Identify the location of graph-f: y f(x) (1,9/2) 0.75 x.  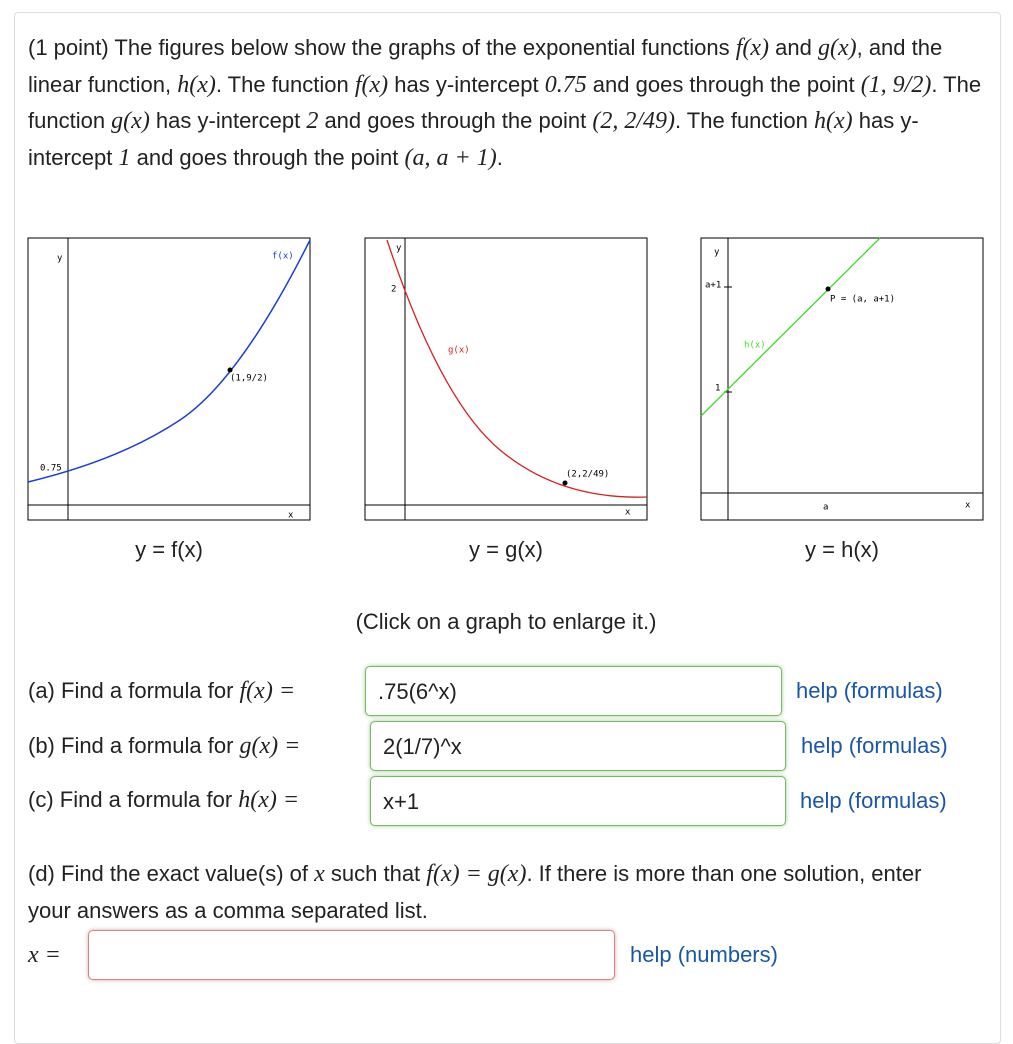
(169, 379).